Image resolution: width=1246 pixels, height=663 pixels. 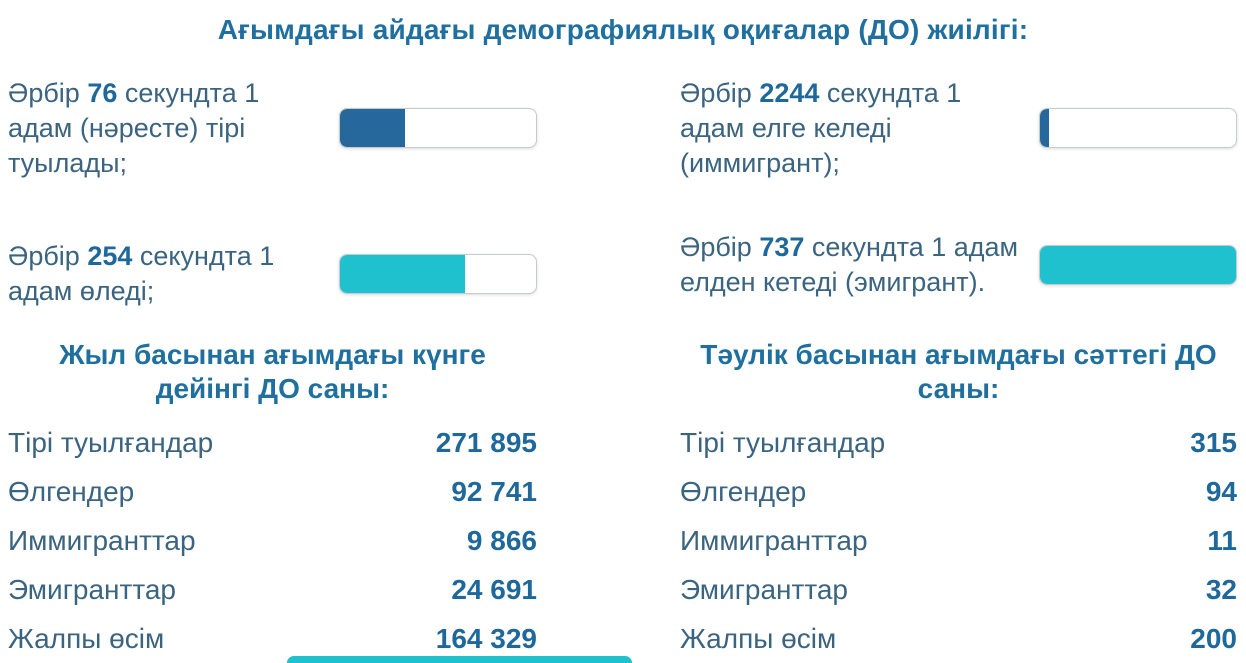 I want to click on progress-fill-deaths, so click(x=403, y=274).